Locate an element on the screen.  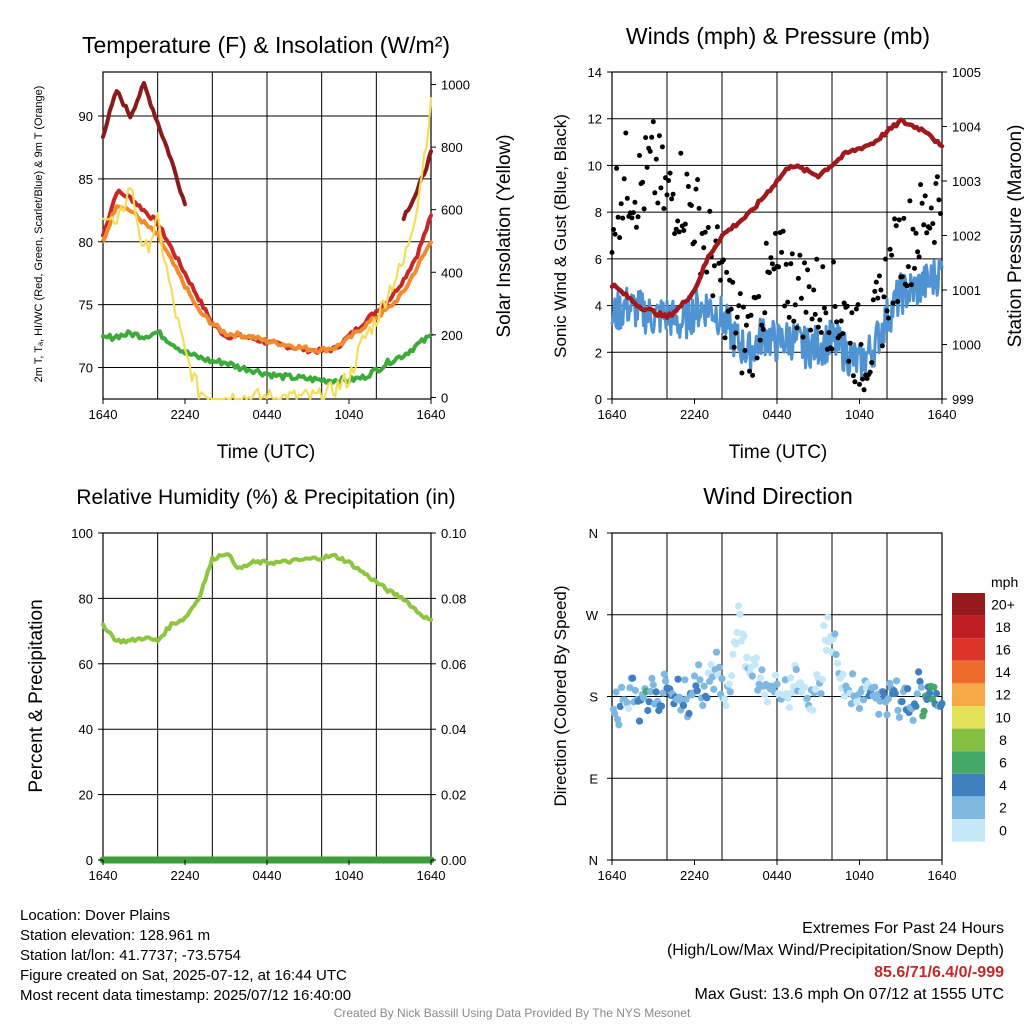
y-tick-label-right: 0.04 is located at coordinates (453, 729).